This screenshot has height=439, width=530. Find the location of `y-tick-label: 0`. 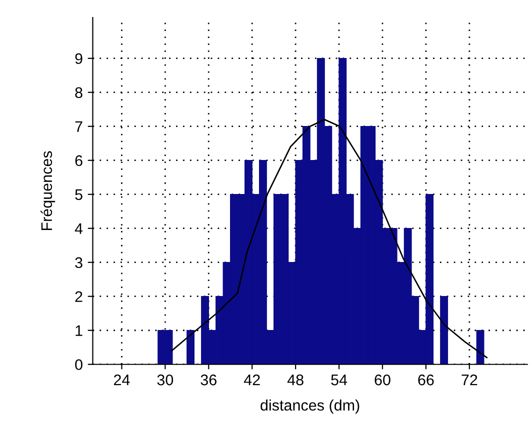

y-tick-label: 0 is located at coordinates (78, 364).